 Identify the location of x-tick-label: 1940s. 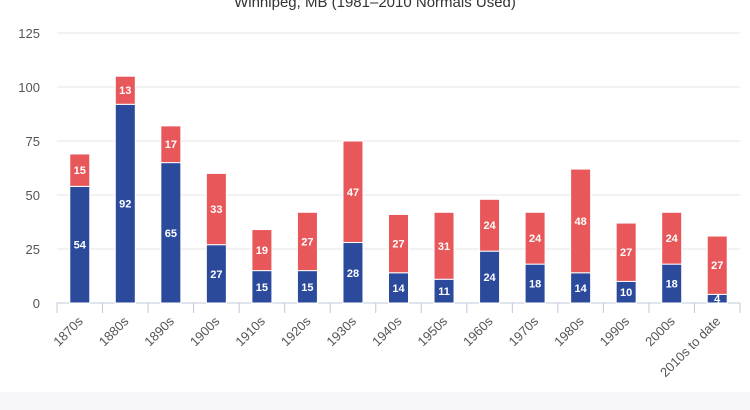
(387, 331).